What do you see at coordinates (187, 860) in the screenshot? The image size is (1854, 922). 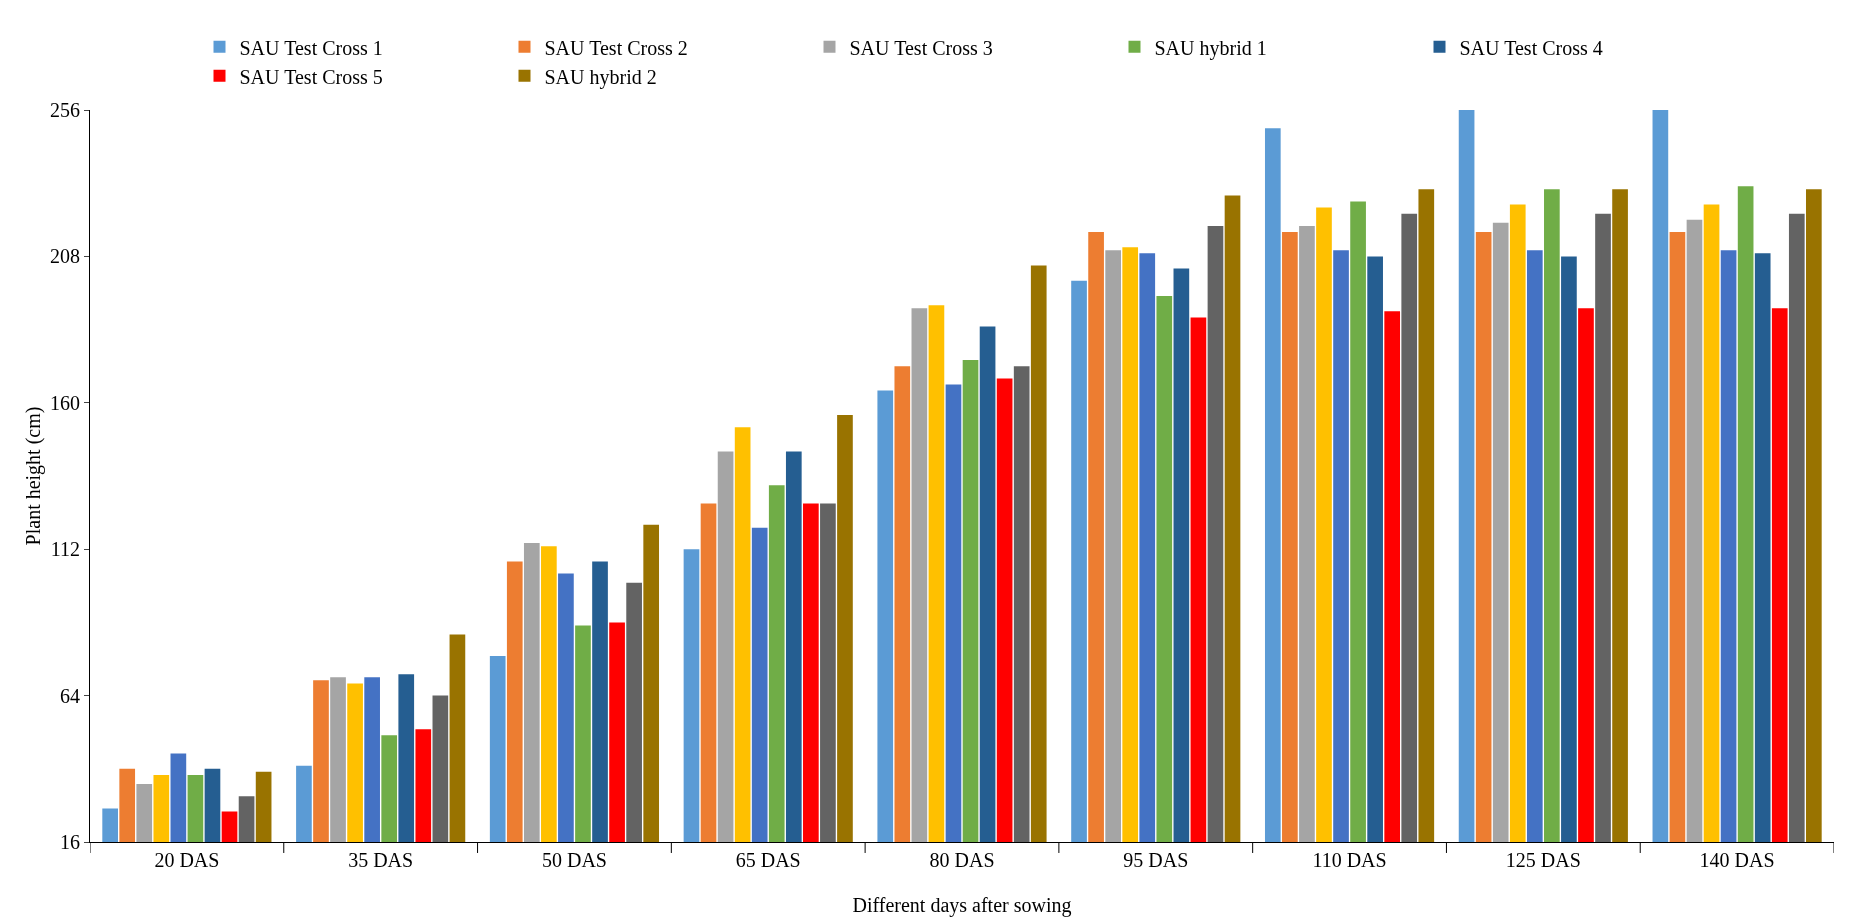 I see `x-tick-label: 20 DAS` at bounding box center [187, 860].